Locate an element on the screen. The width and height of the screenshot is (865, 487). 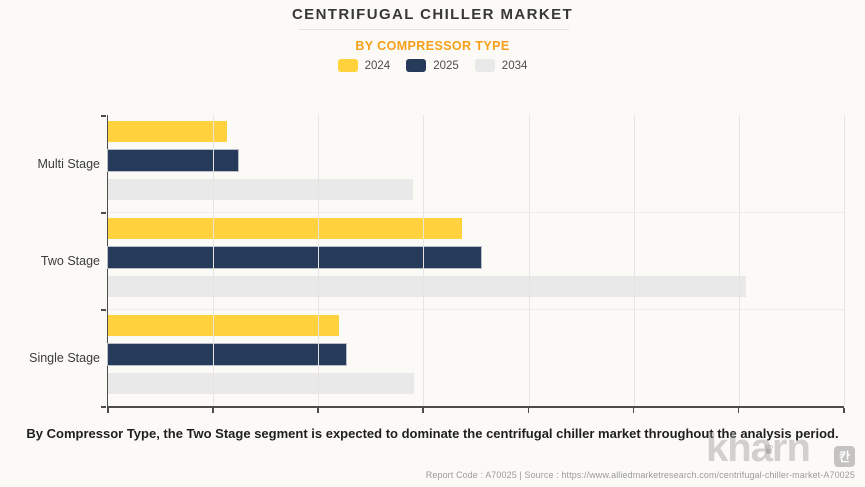
legend-label: 2025 is located at coordinates (446, 65).